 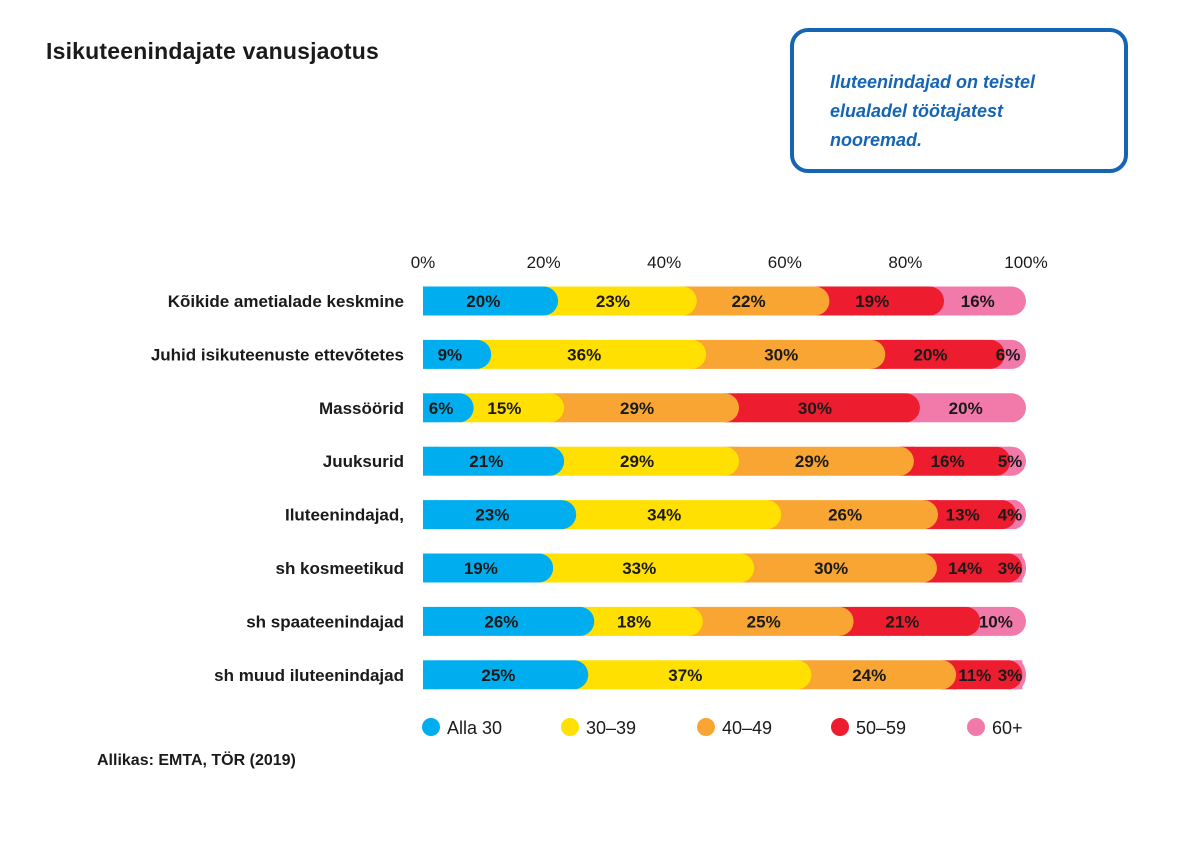 I want to click on callout-line: elualadel töötajatest, so click(x=917, y=111).